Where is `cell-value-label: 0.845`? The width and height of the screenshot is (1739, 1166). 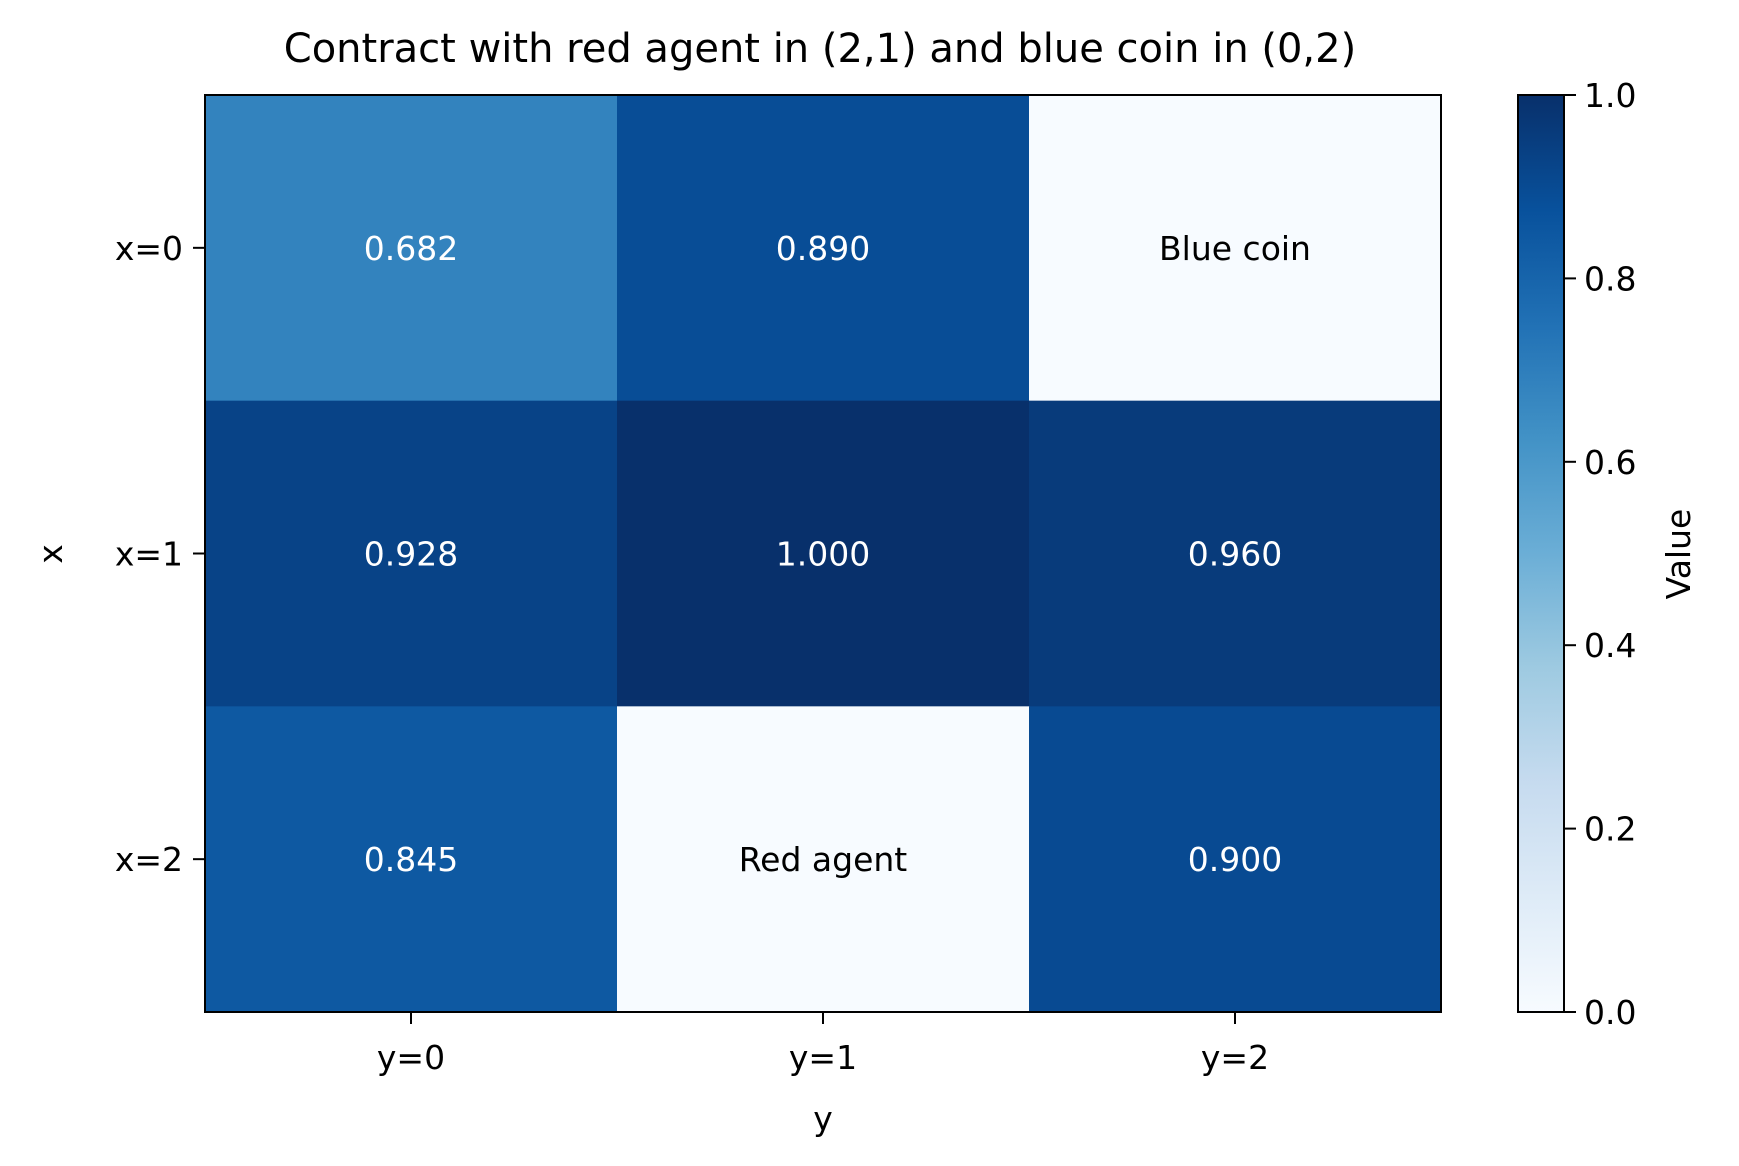 cell-value-label: 0.845 is located at coordinates (411, 859).